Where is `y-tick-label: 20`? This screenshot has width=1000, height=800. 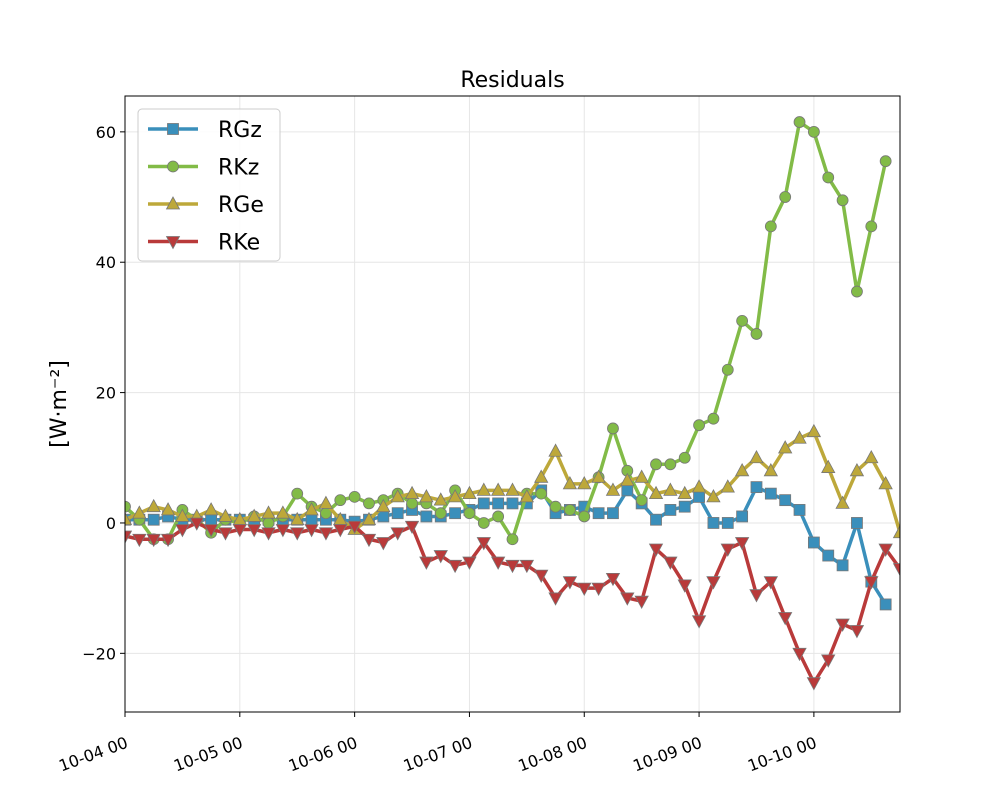 y-tick-label: 20 is located at coordinates (106, 393).